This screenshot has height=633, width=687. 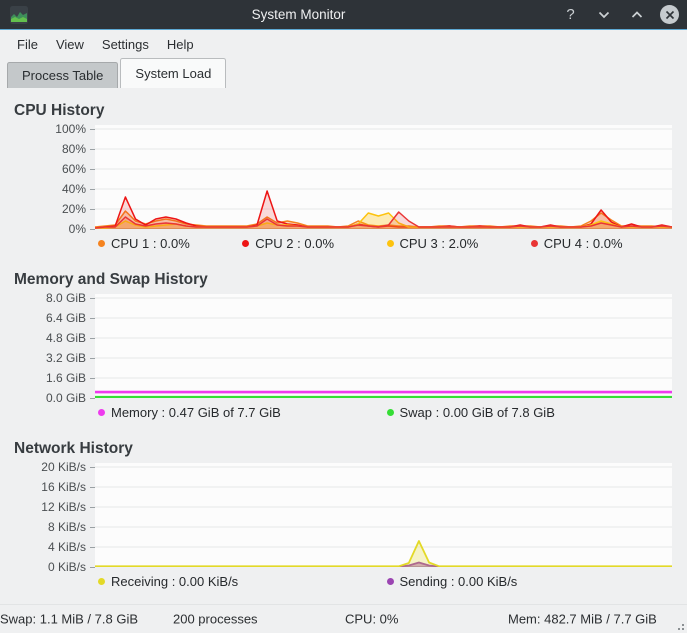 What do you see at coordinates (295, 243) in the screenshot?
I see `legend-label: CPU 2 : 0.0%` at bounding box center [295, 243].